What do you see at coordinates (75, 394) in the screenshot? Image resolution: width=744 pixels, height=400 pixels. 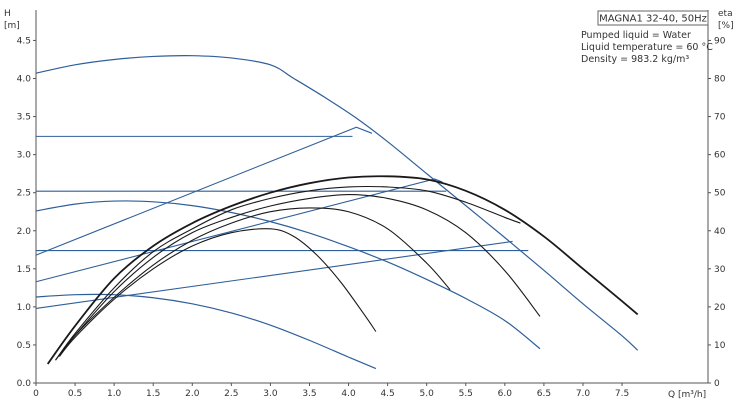 I see `x-tick-label: 0.5` at bounding box center [75, 394].